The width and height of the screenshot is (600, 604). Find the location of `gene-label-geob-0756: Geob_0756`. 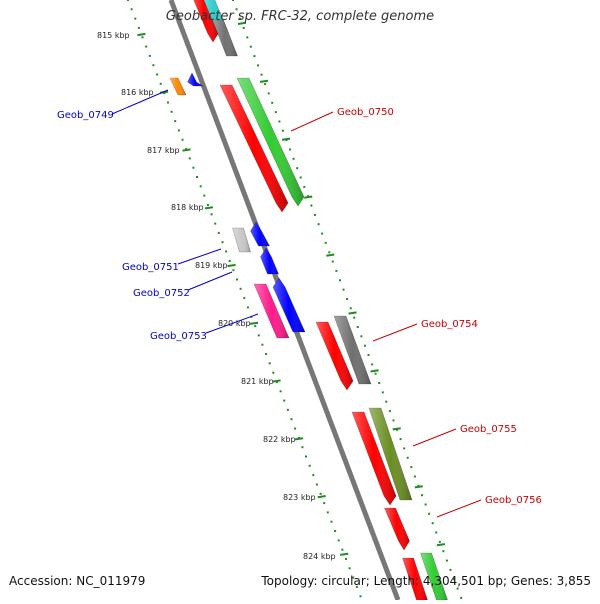

gene-label-geob-0756: Geob_0756 is located at coordinates (513, 500).